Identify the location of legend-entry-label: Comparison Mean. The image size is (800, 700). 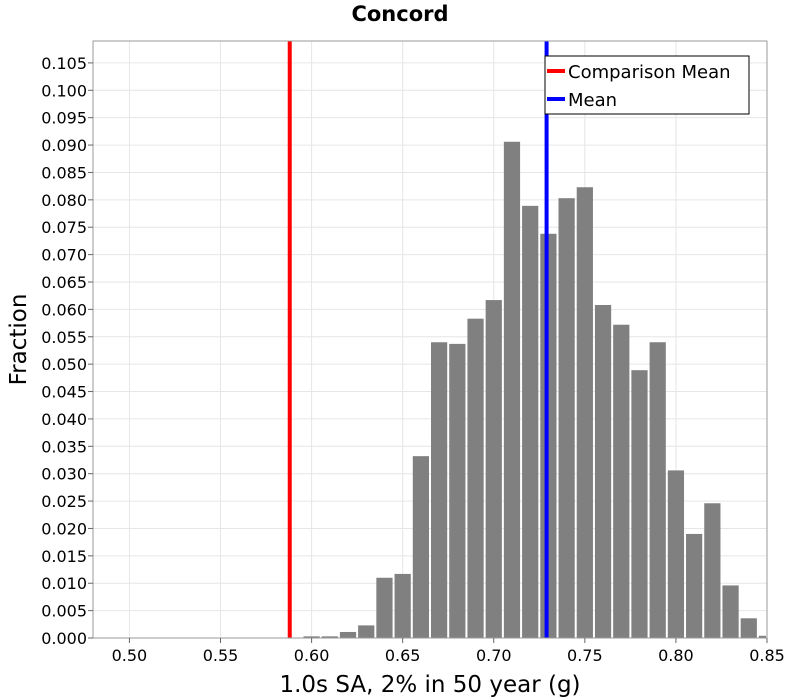
(649, 72).